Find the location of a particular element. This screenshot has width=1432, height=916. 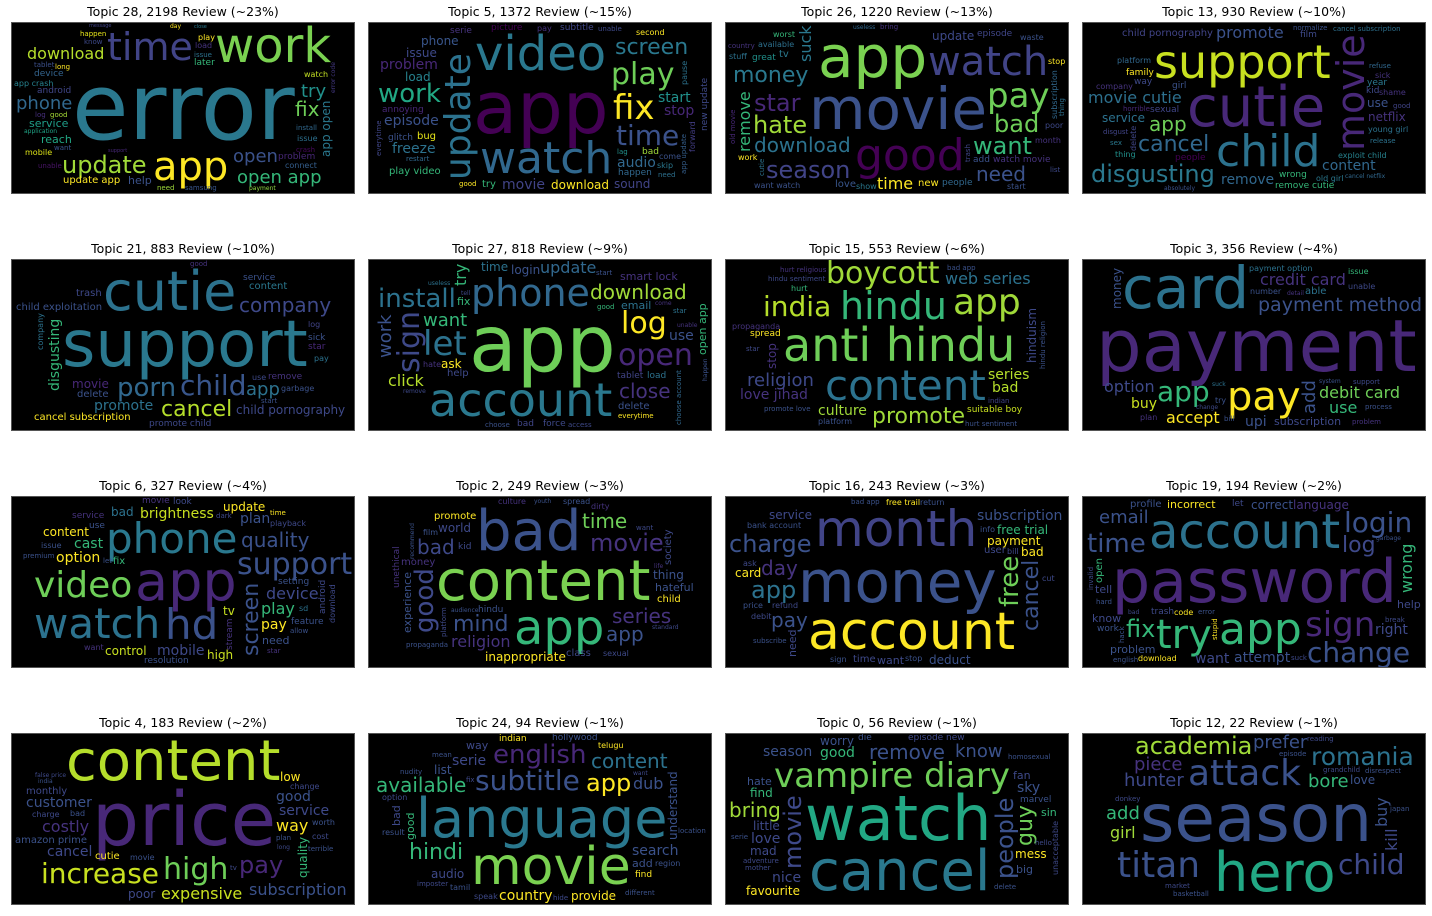

panel-title: Topic 16, 243 Review (~3%) is located at coordinates (897, 485).